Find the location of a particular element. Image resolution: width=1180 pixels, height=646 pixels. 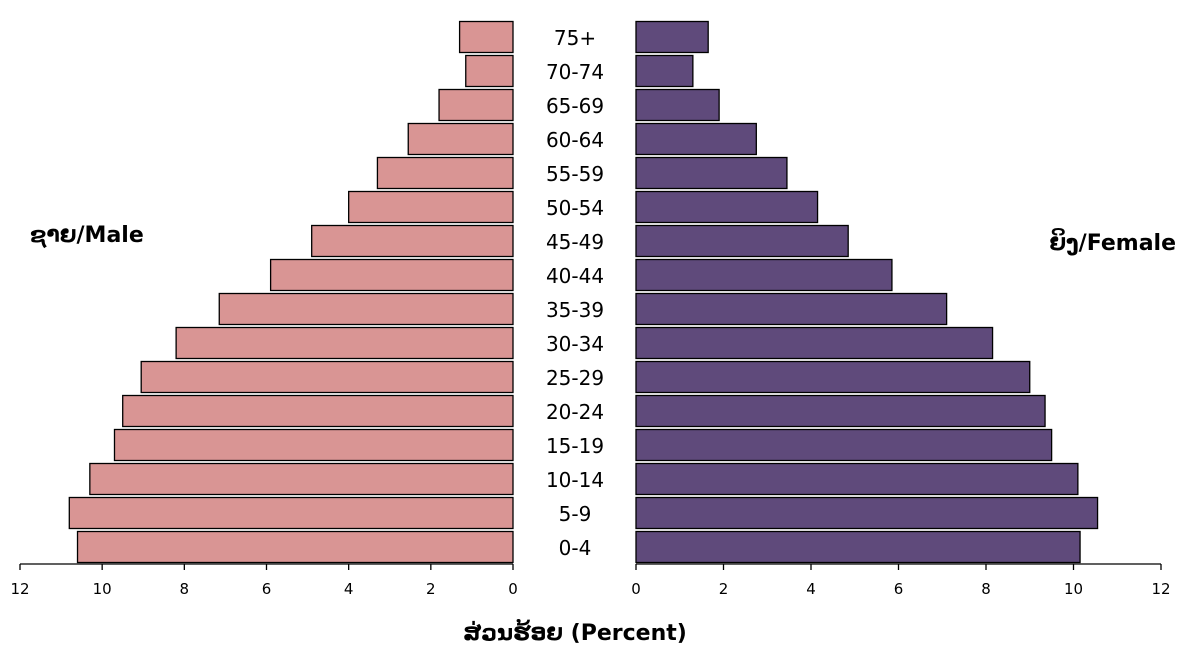

female-tick-label-0: 0 is located at coordinates (636, 589).